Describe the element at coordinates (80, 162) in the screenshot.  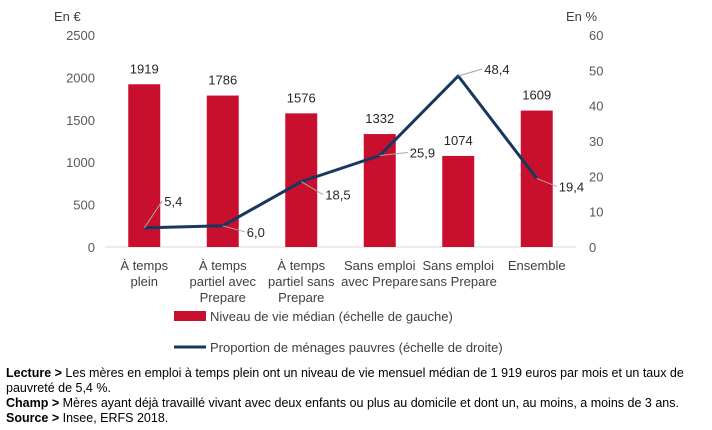
I see `left-tick-label: 1000` at that location.